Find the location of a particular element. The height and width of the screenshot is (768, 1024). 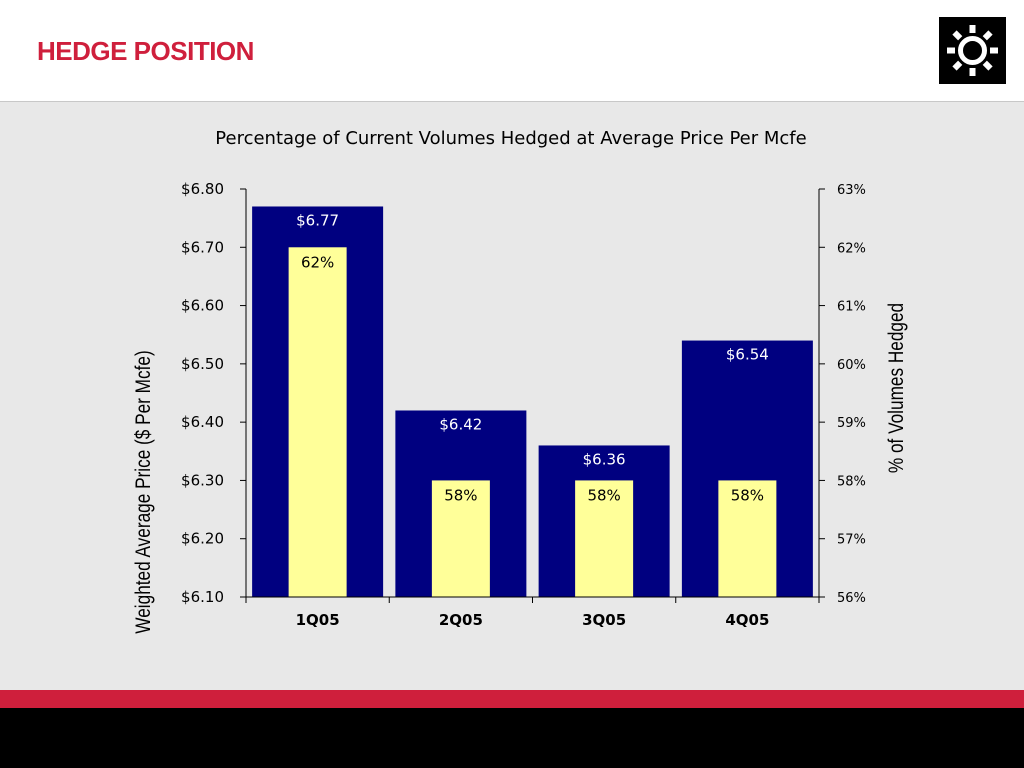

y2-tick-label: 62% is located at coordinates (851, 248).